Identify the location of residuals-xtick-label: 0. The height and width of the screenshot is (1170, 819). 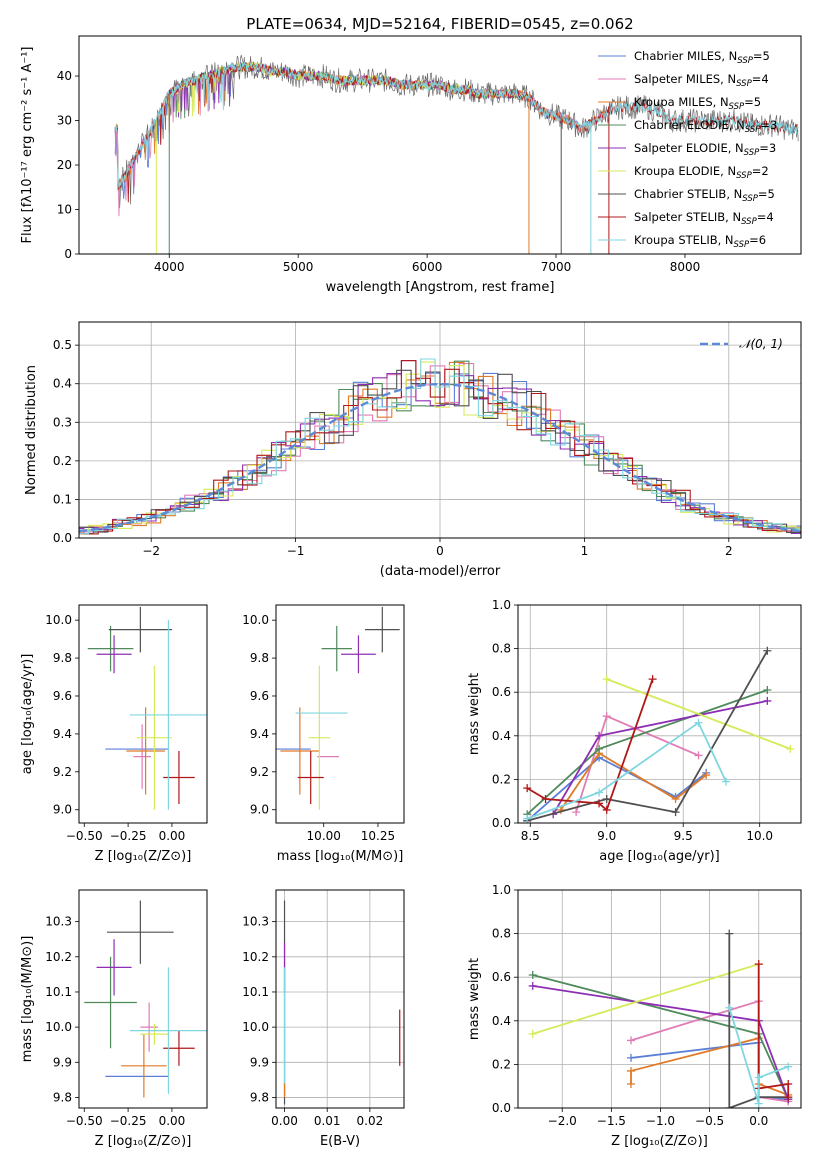
(440, 551).